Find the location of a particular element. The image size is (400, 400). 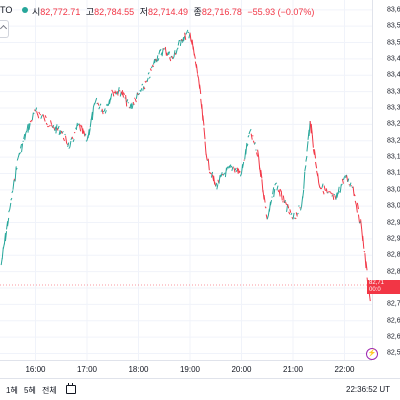

price-tick: 83,400 is located at coordinates (393, 75).